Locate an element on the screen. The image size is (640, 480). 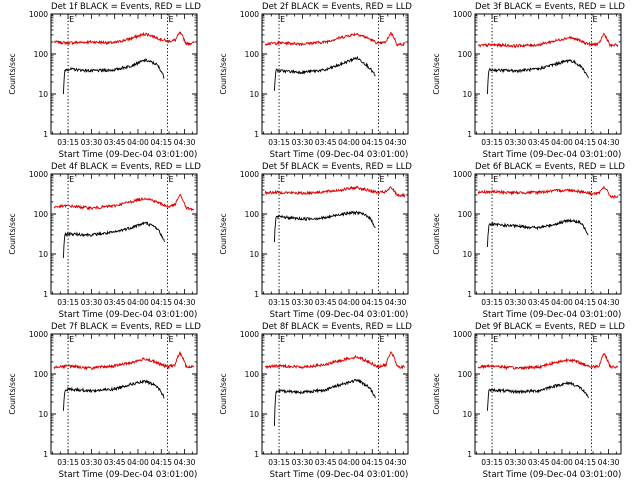
panel-title: Det 2f BLACK = Events, RED = LLD is located at coordinates (337, 7).